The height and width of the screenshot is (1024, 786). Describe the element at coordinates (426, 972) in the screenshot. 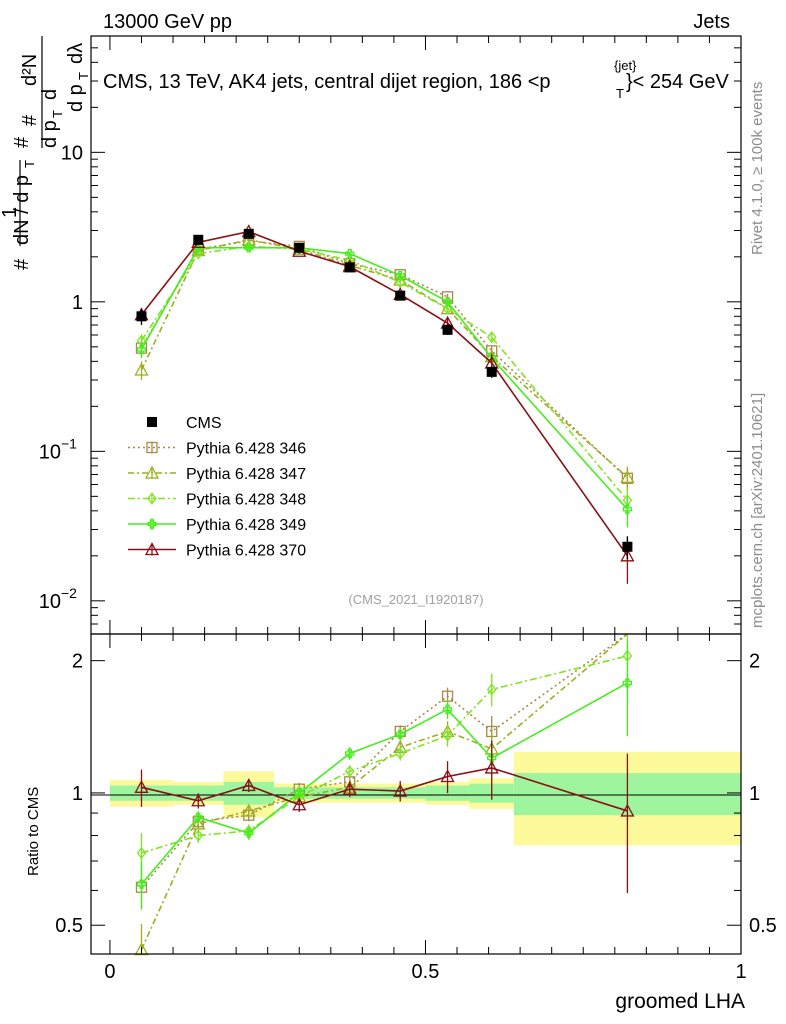

I see `x-tick-label: 0.5` at that location.